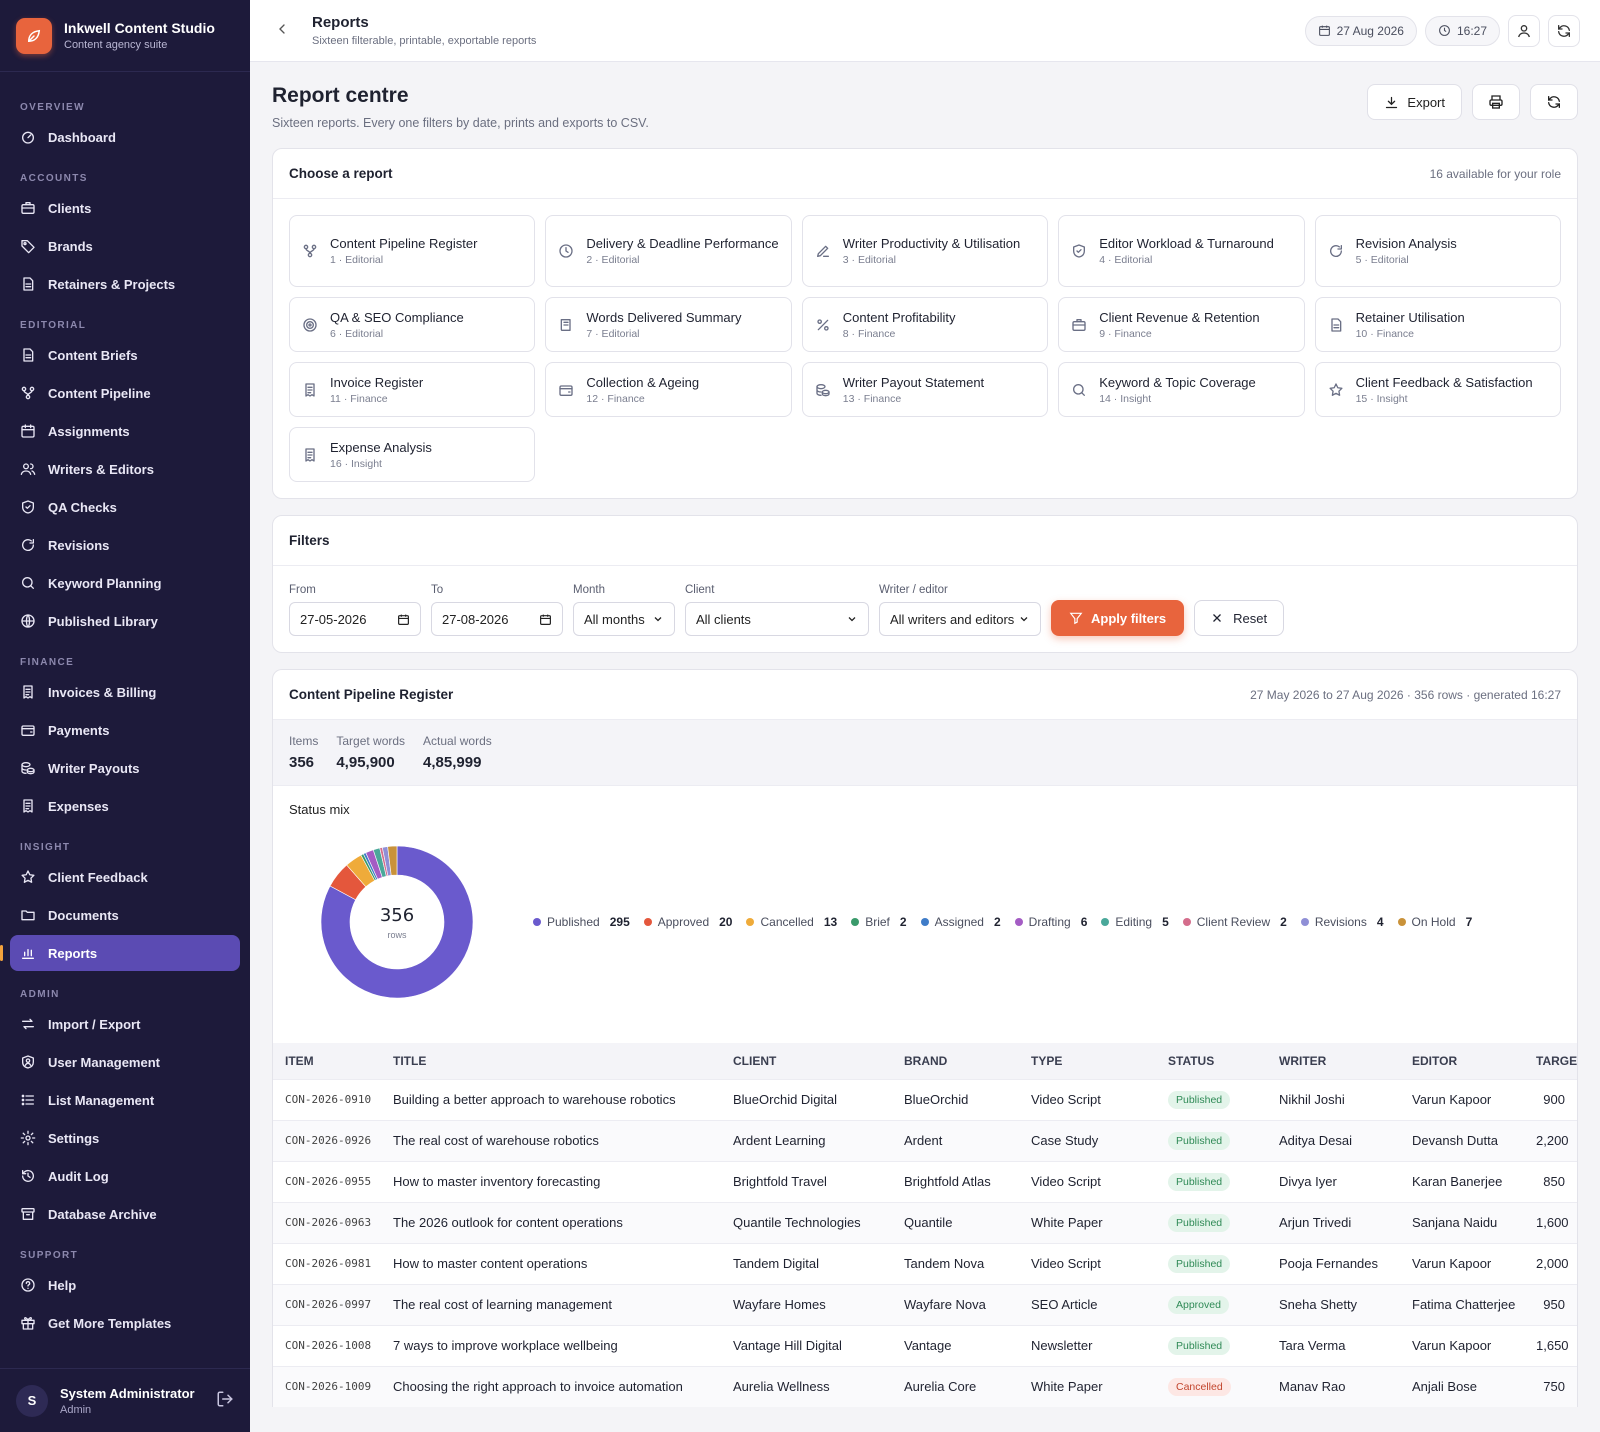 Image resolution: width=1600 pixels, height=1432 pixels. What do you see at coordinates (1550, 1061) in the screenshot?
I see `column-header-target: TARGET` at bounding box center [1550, 1061].